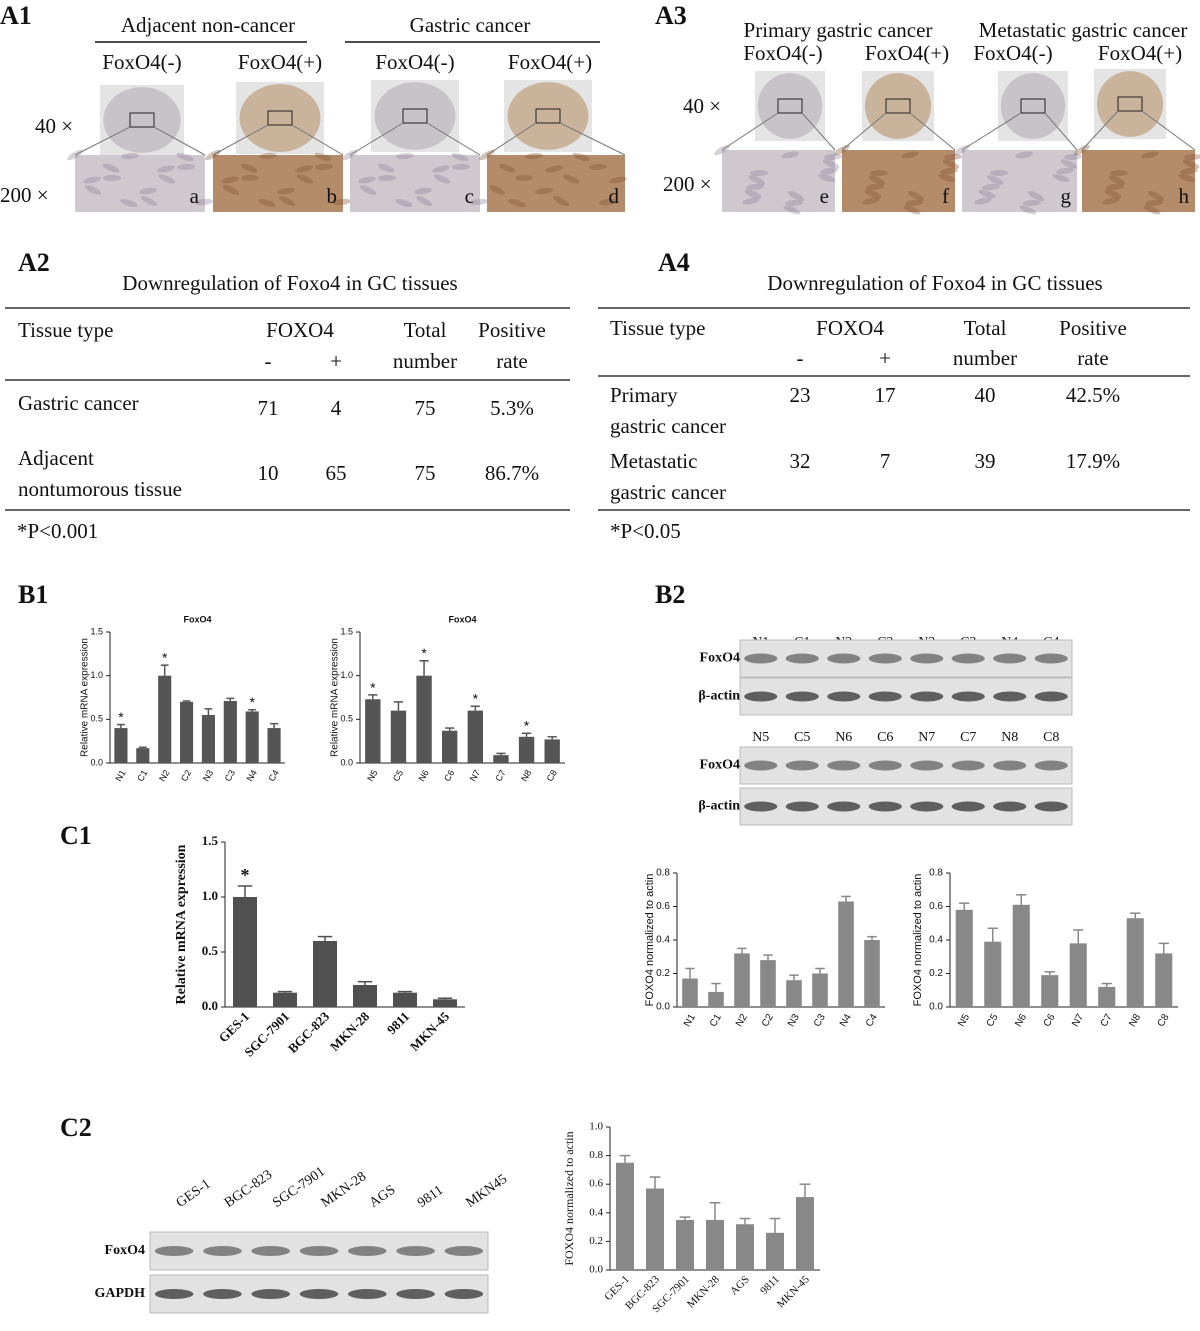 This screenshot has width=1200, height=1331. What do you see at coordinates (470, 25) in the screenshot?
I see `group-label: Gastric cancer` at bounding box center [470, 25].